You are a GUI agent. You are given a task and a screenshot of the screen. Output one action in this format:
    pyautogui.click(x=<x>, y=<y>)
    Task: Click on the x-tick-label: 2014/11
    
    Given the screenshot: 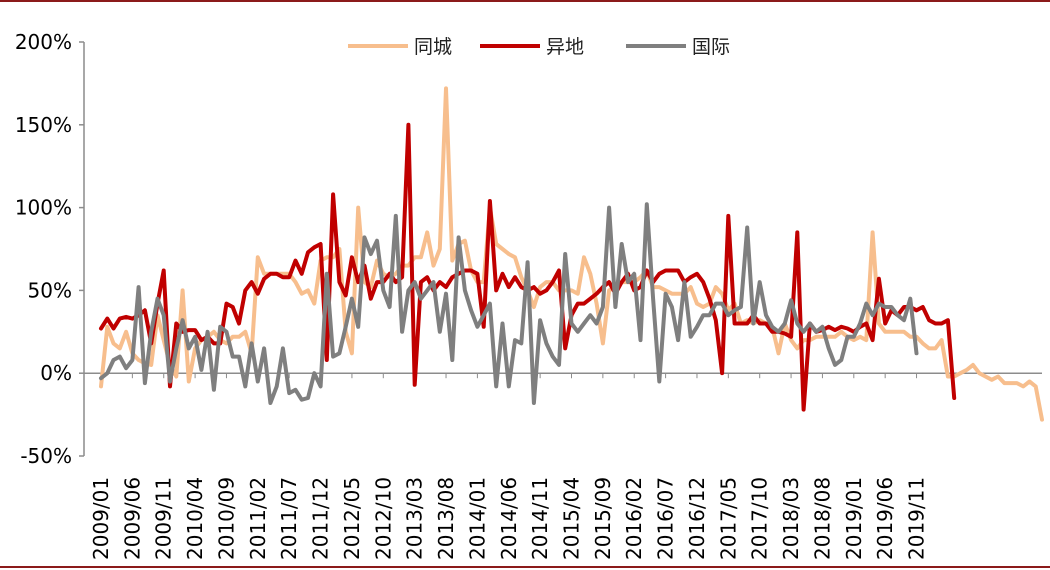 What is the action you would take?
    pyautogui.click(x=540, y=518)
    